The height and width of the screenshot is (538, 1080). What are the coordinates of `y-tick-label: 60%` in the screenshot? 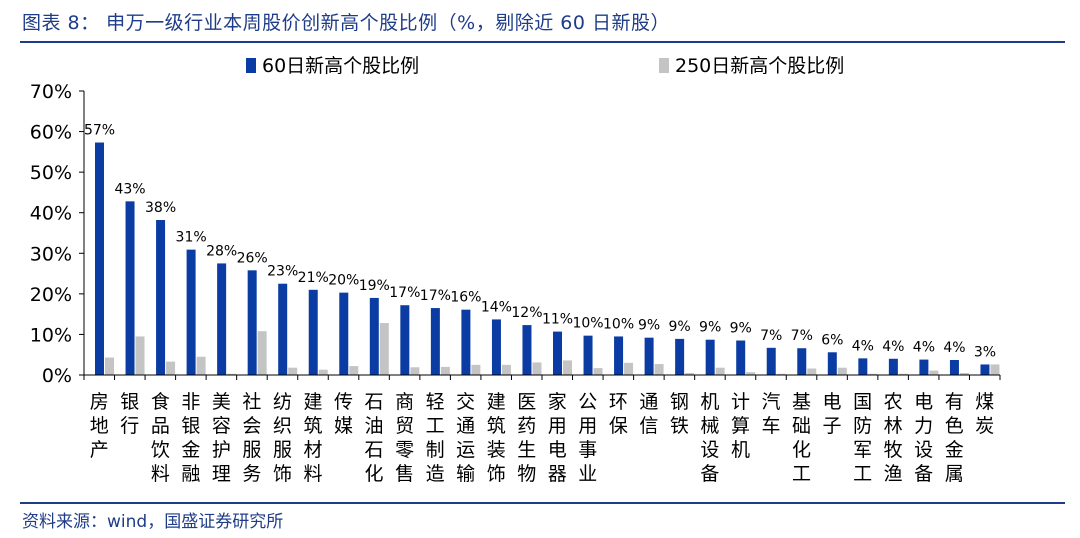 It's located at (51, 133).